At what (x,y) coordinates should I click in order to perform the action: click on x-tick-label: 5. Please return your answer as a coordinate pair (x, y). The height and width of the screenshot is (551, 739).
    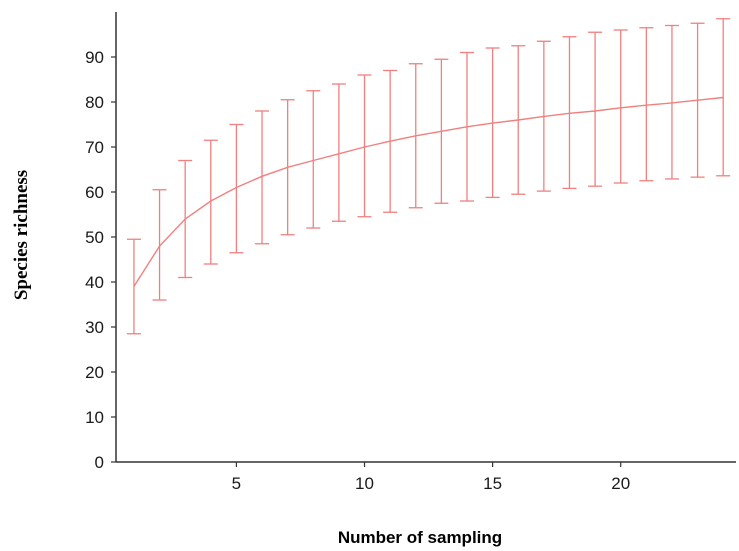
    Looking at the image, I should click on (236, 483).